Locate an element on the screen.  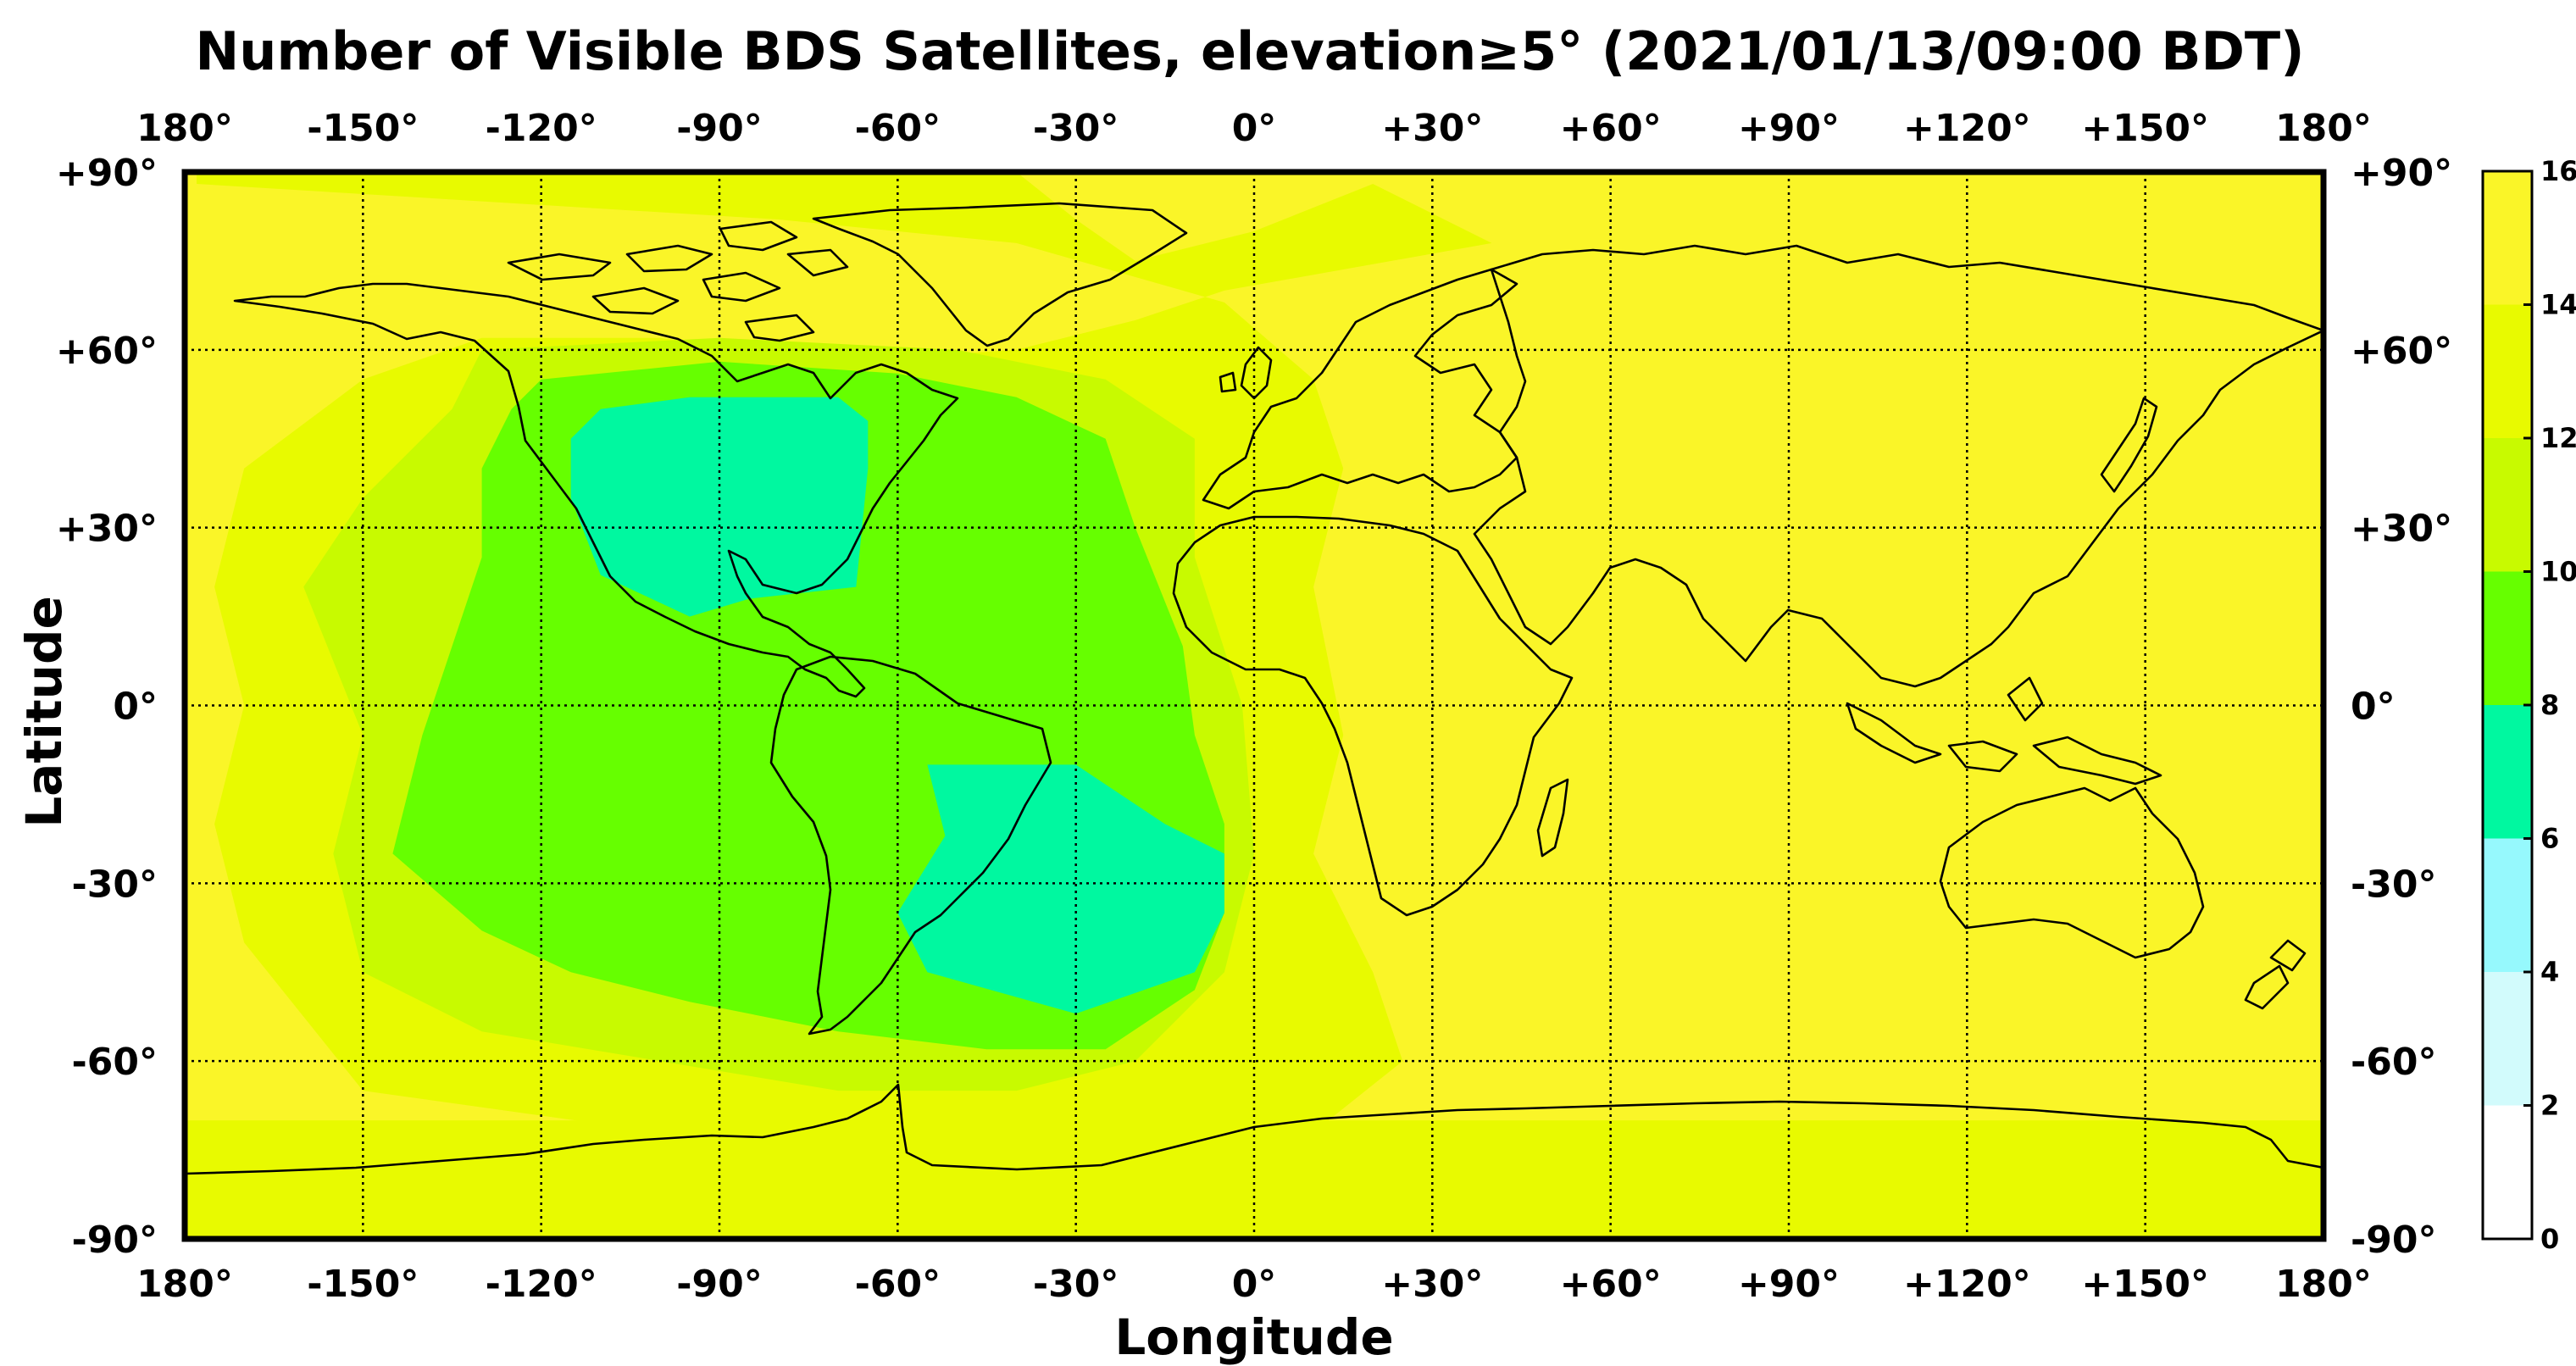
coast-antarctica is located at coordinates (1254, 1129).